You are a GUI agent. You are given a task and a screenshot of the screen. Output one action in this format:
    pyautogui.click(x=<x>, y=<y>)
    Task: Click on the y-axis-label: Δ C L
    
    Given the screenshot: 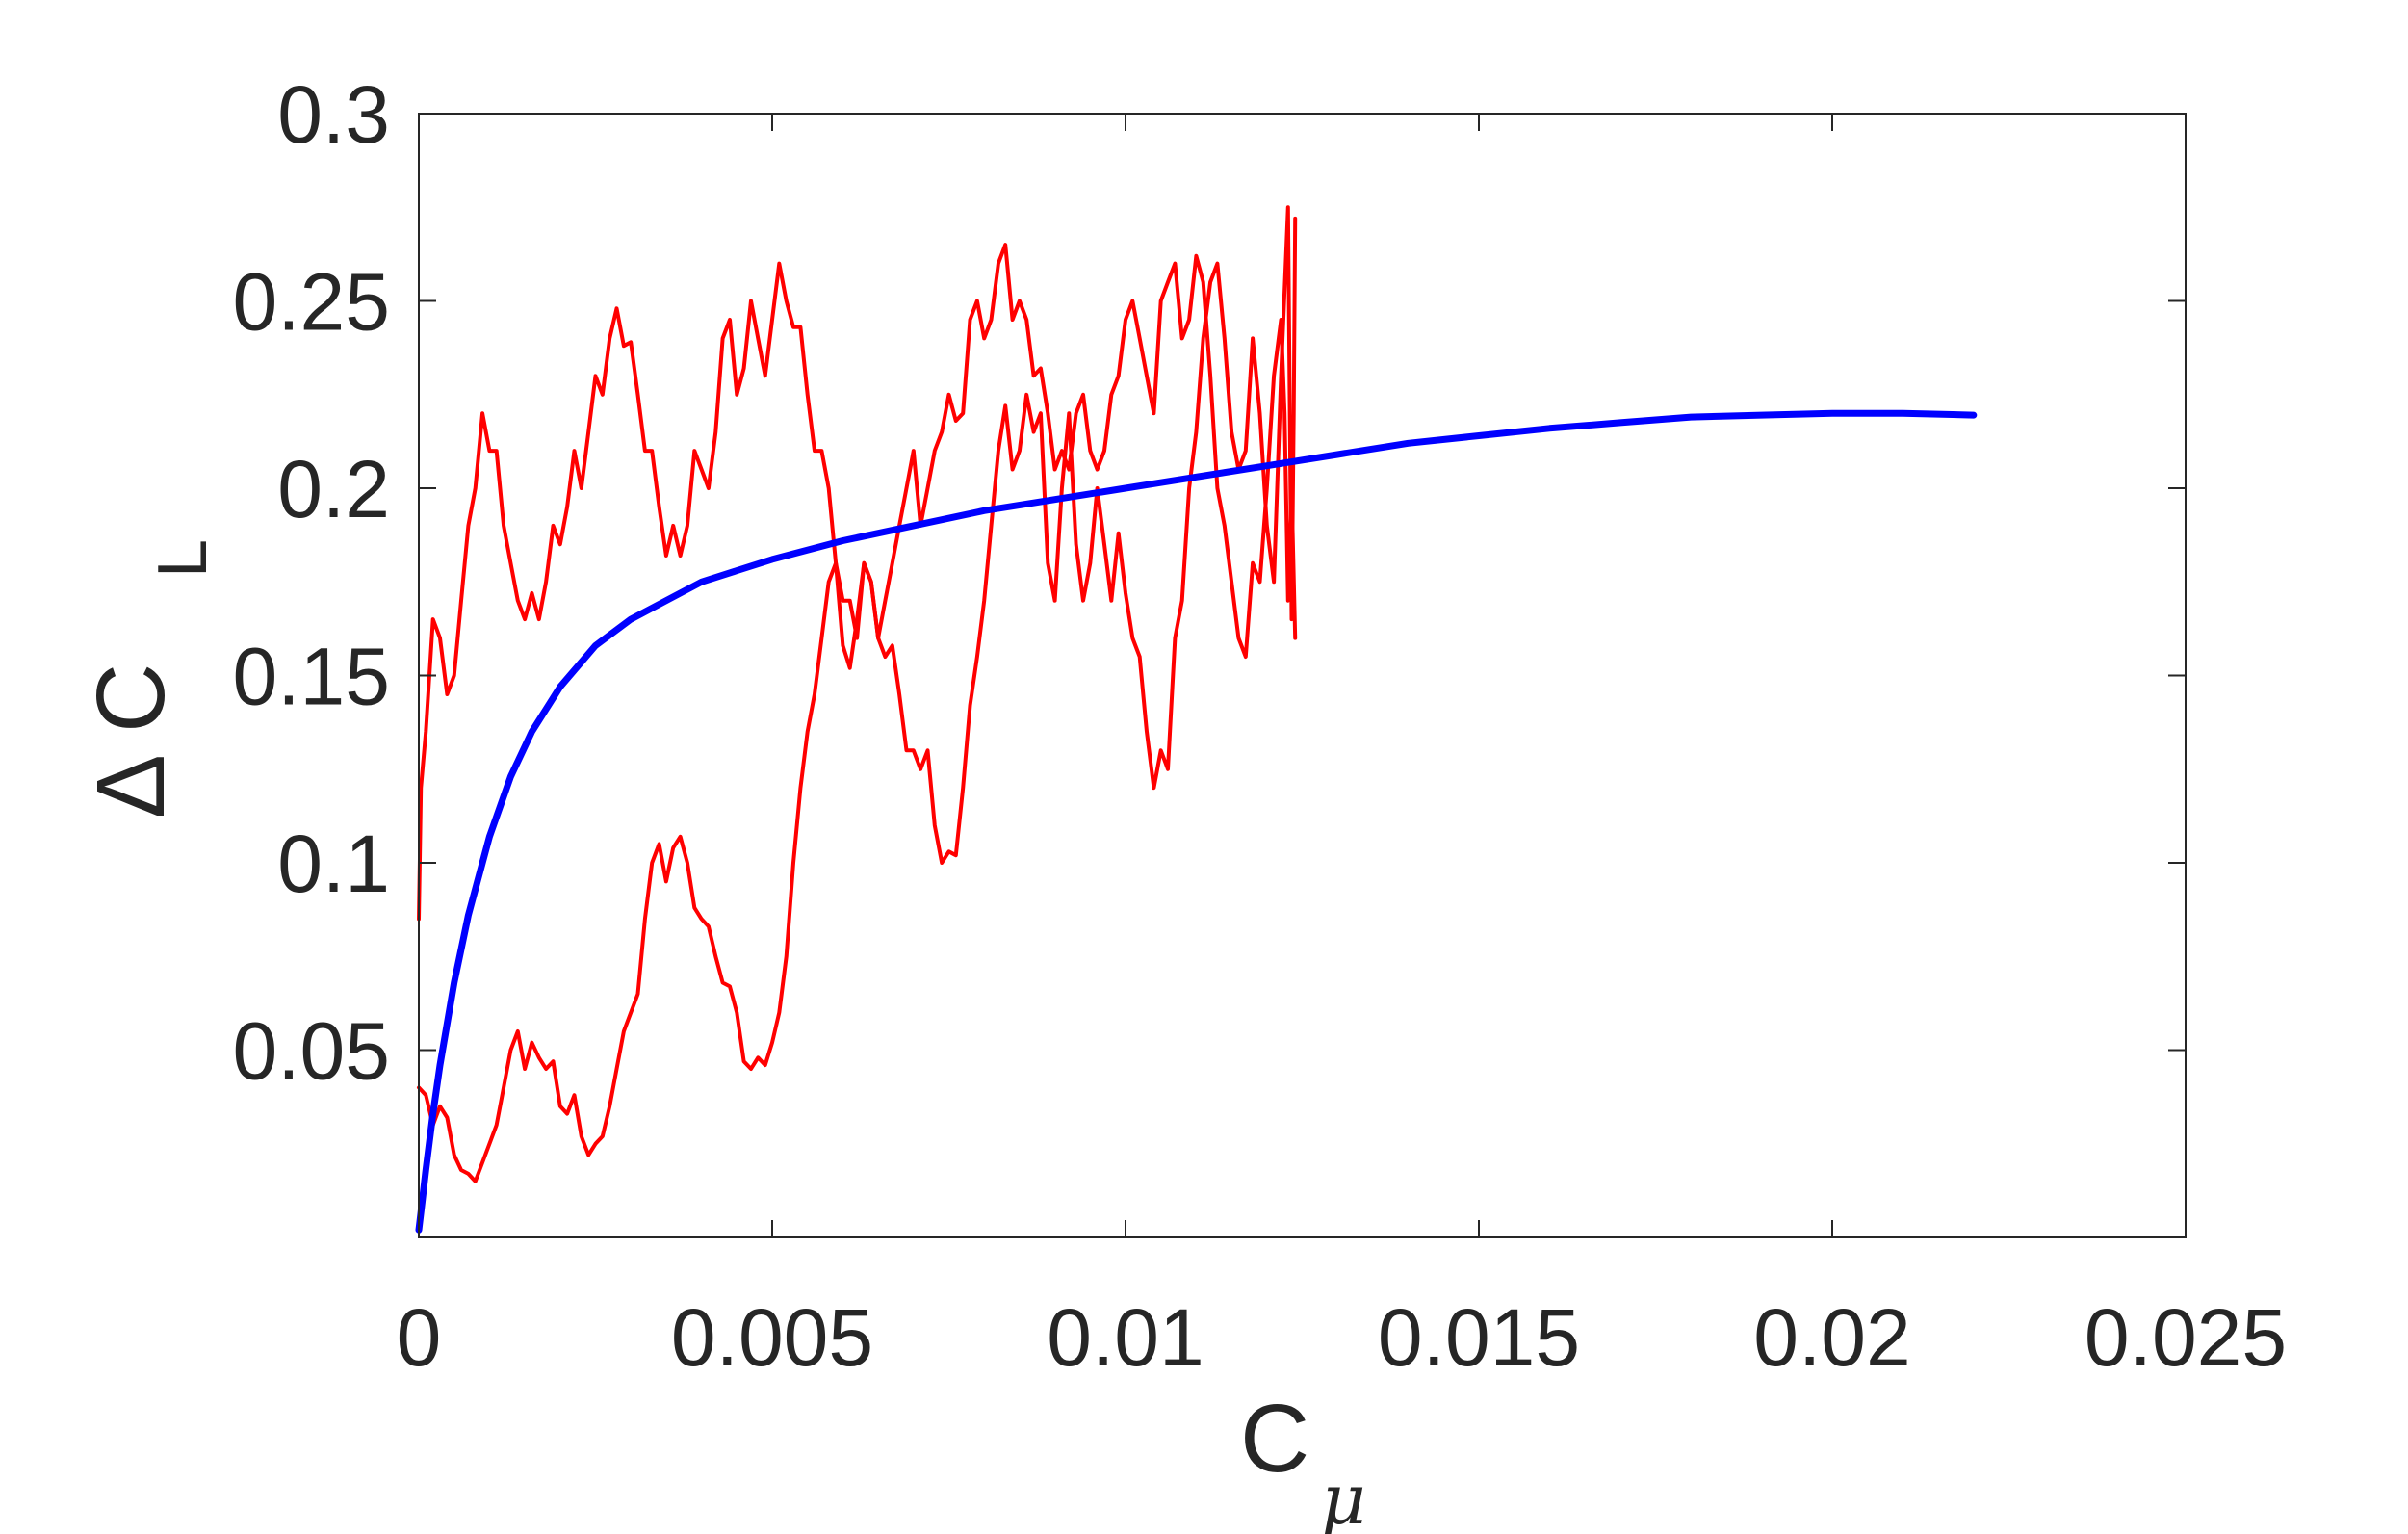 What is the action you would take?
    pyautogui.click(x=149, y=679)
    